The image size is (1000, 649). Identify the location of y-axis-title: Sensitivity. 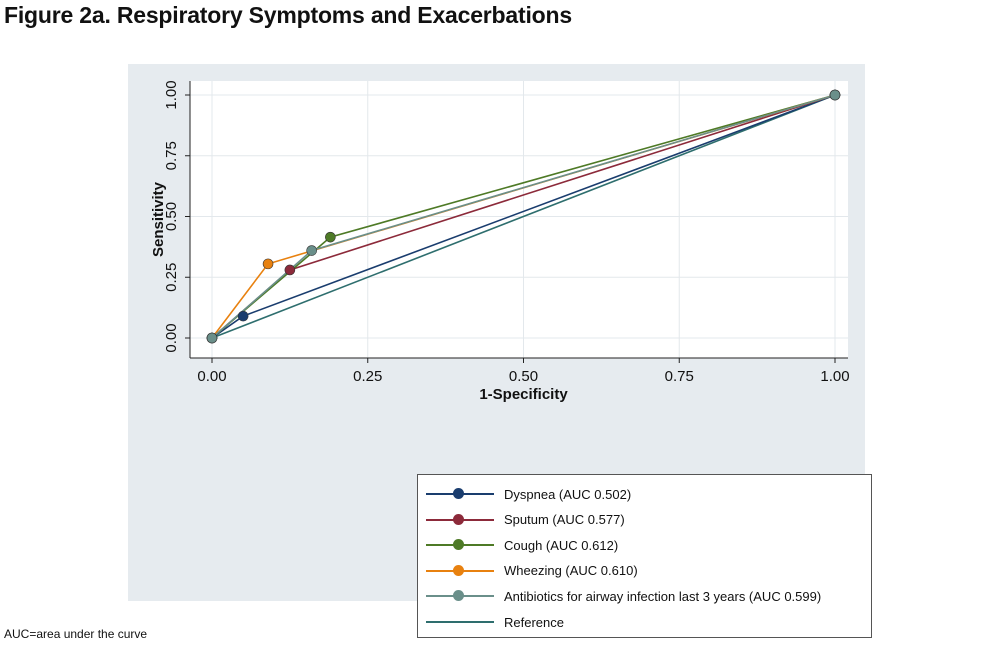
(158, 219).